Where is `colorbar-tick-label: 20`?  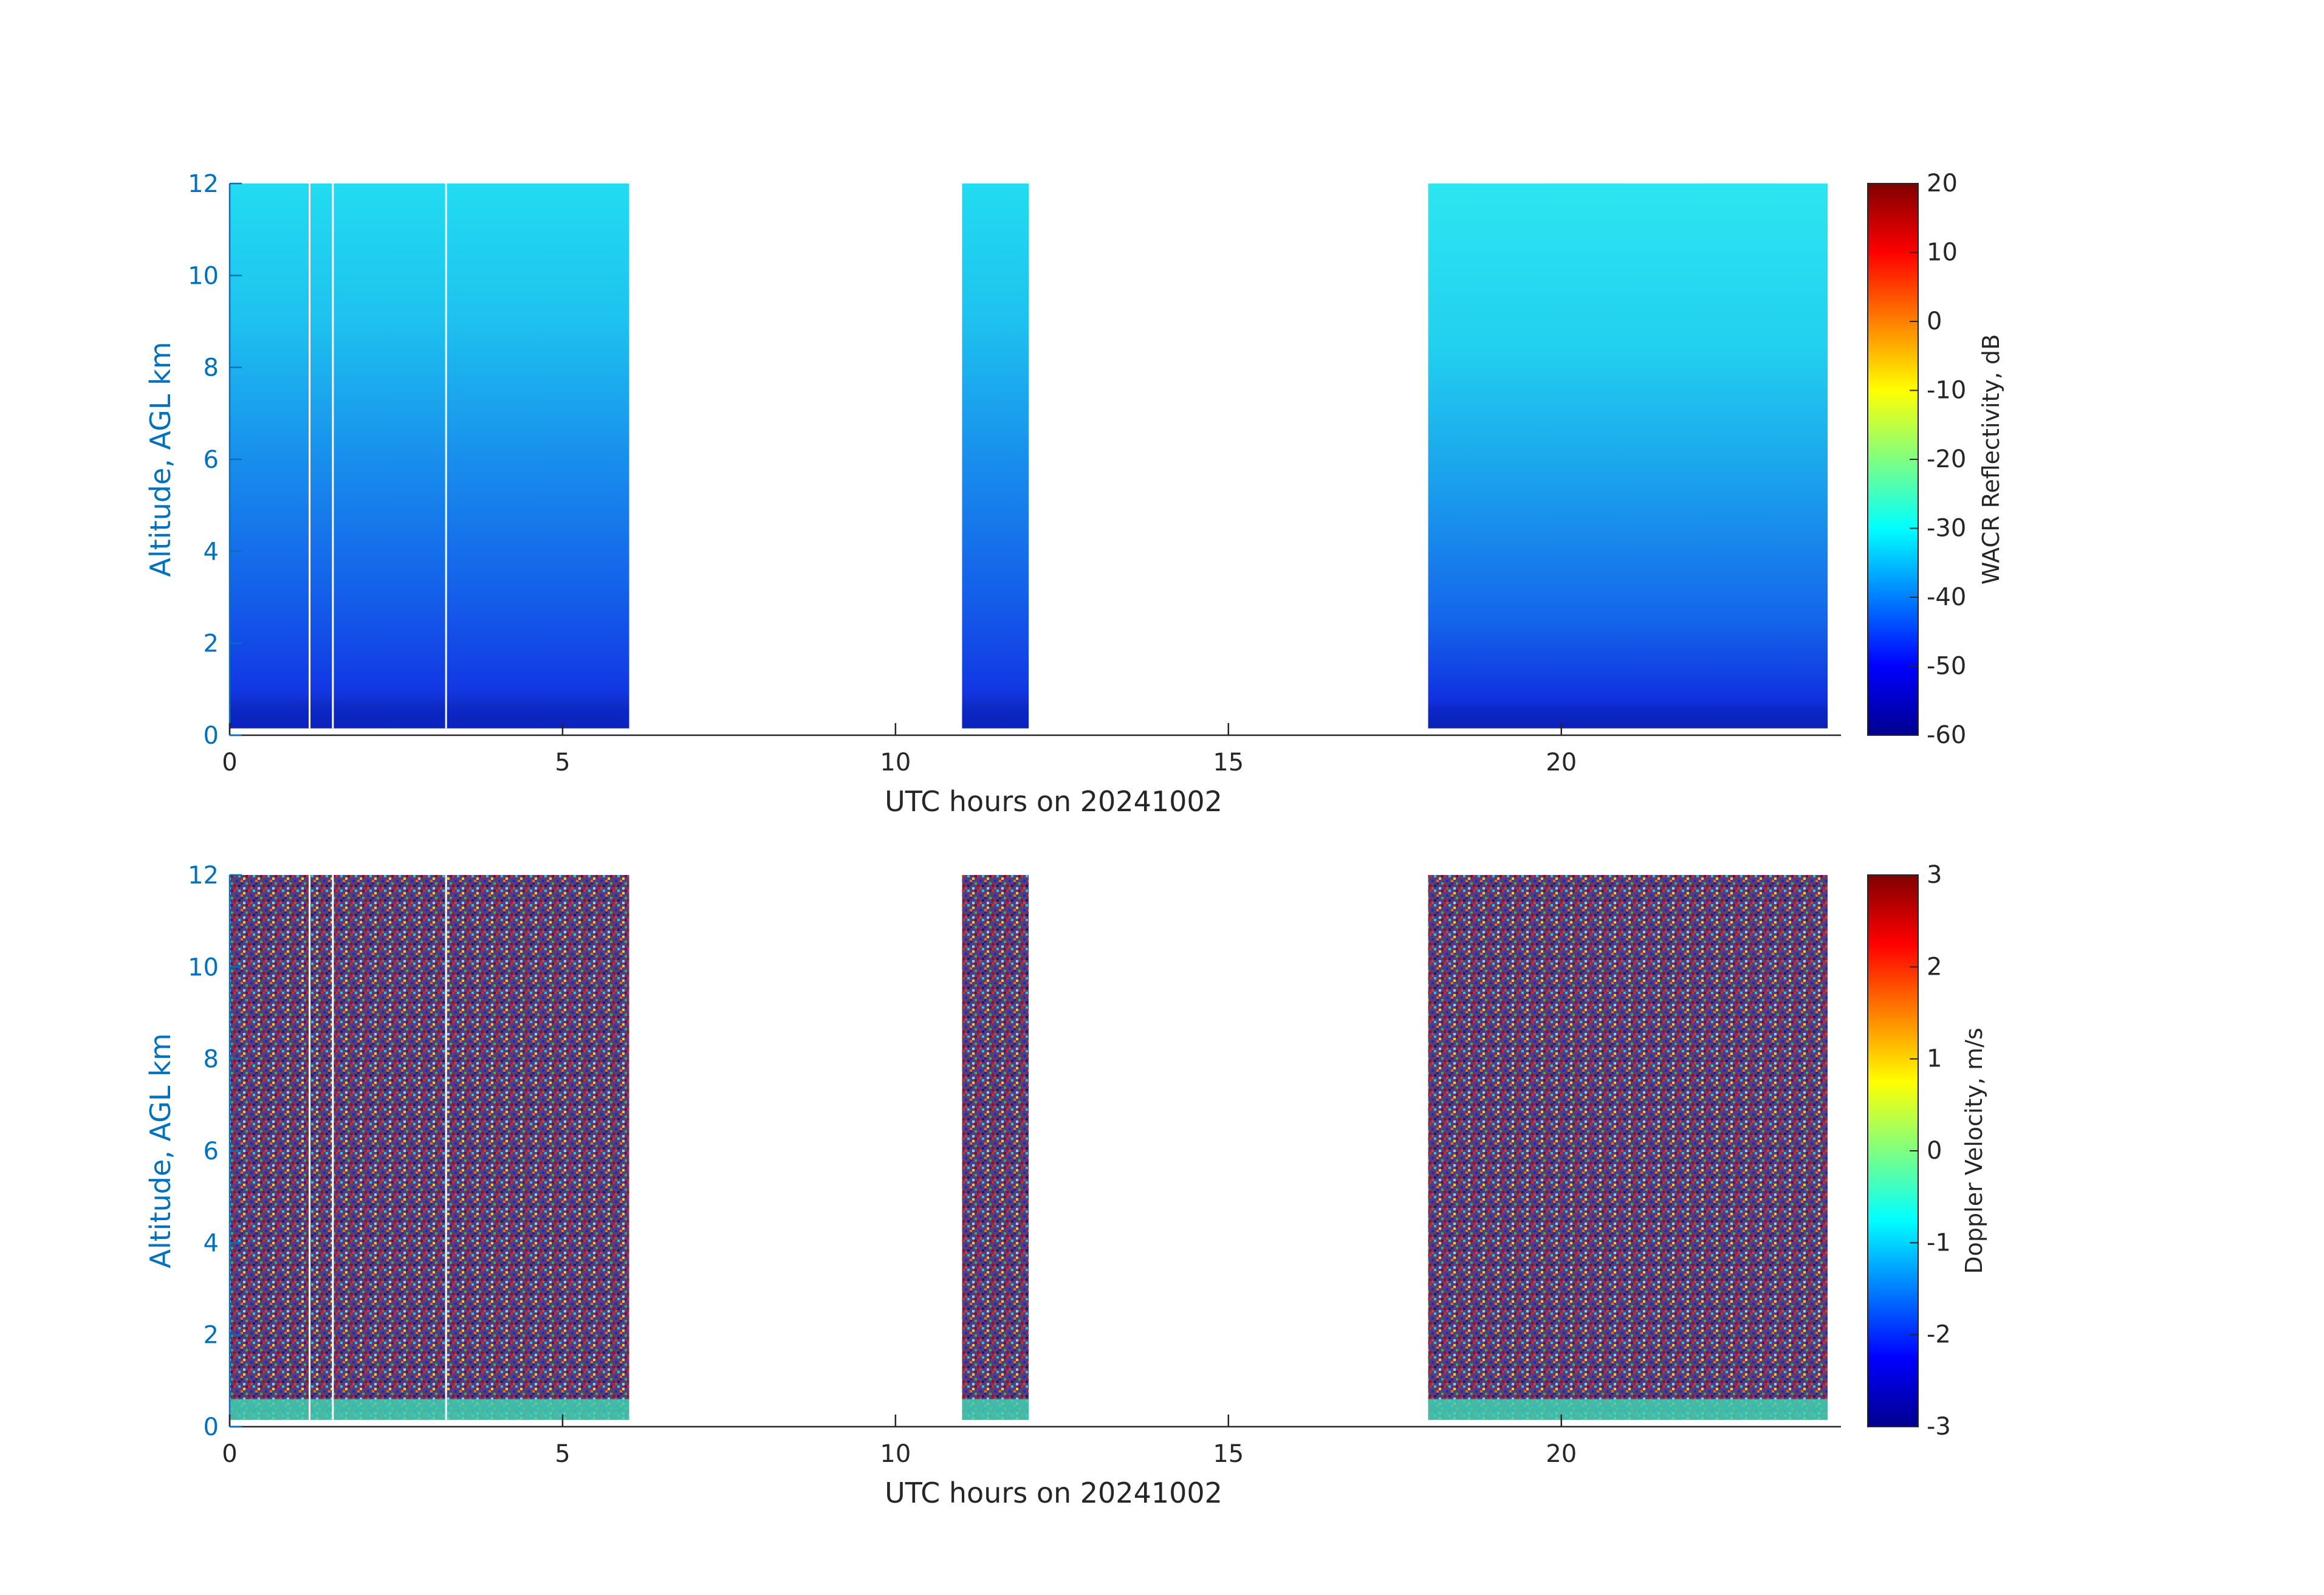 colorbar-tick-label: 20 is located at coordinates (1943, 183).